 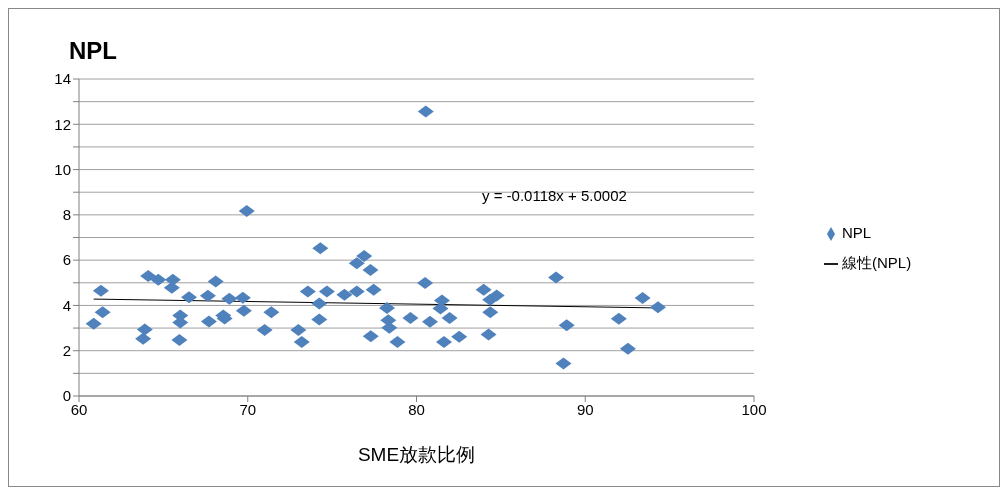 I want to click on y-tick-label: 6, so click(x=66, y=260).